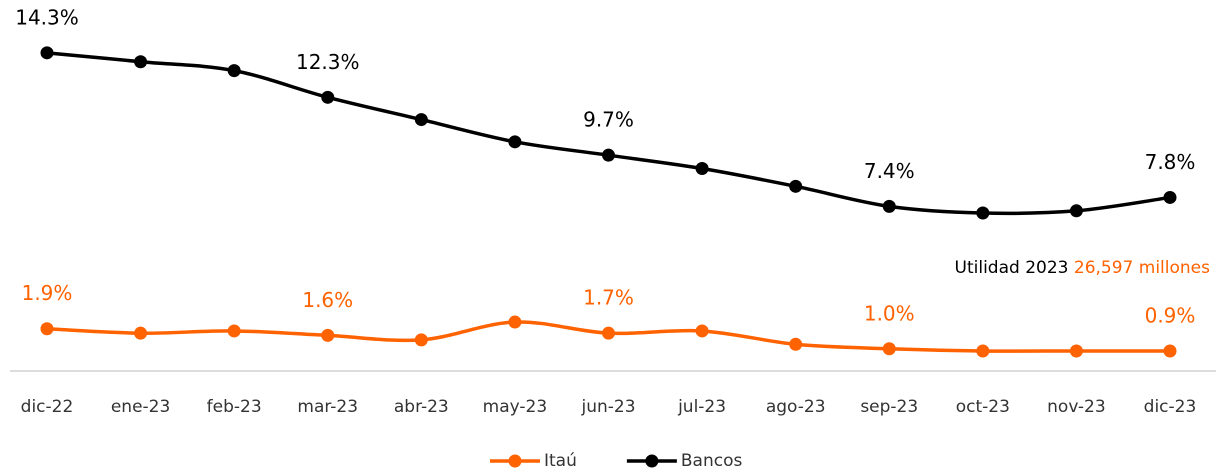 The width and height of the screenshot is (1216, 473). What do you see at coordinates (983, 407) in the screenshot?
I see `x-tick-label: oct-23` at bounding box center [983, 407].